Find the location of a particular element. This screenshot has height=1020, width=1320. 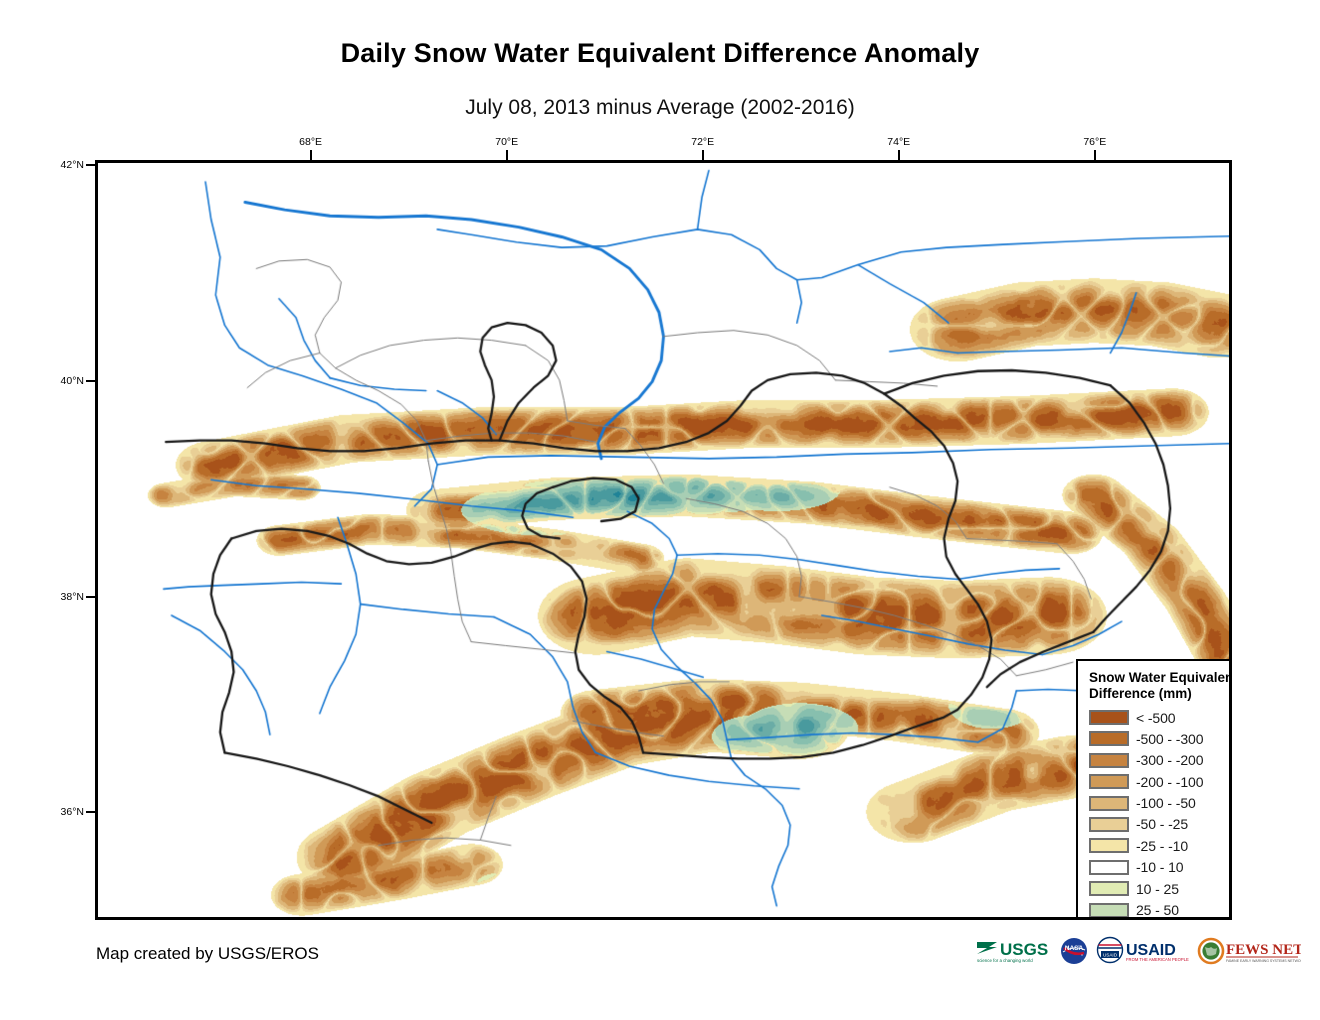

usgs-logo: USGS science for a changing world is located at coordinates (1014, 951).